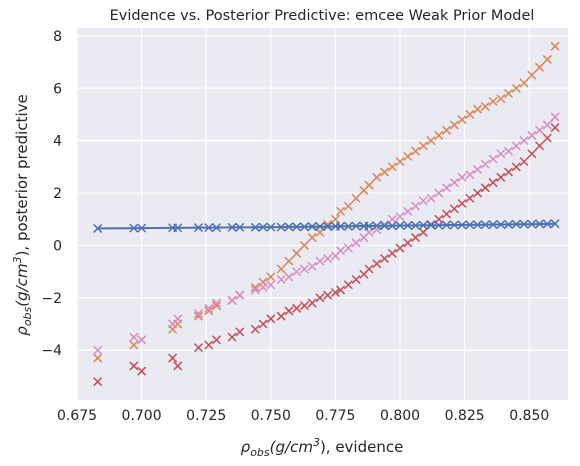 This screenshot has height=466, width=580. Describe the element at coordinates (206, 416) in the screenshot. I see `x-tick-label: 0.725` at that location.